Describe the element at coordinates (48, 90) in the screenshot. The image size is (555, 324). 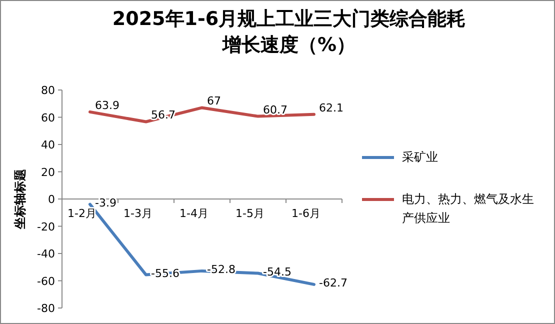
I see `y-tick-label: 80` at that location.